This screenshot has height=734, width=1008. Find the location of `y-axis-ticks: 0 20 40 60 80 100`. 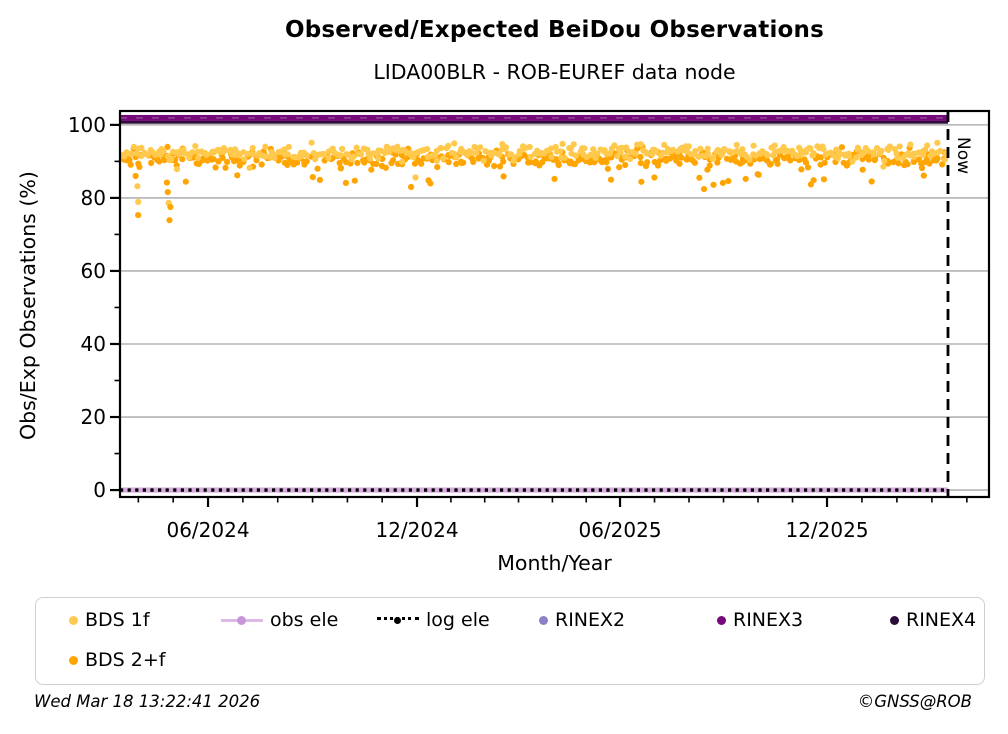

y-axis-ticks: 0 20 40 60 80 100 is located at coordinates (94, 307).